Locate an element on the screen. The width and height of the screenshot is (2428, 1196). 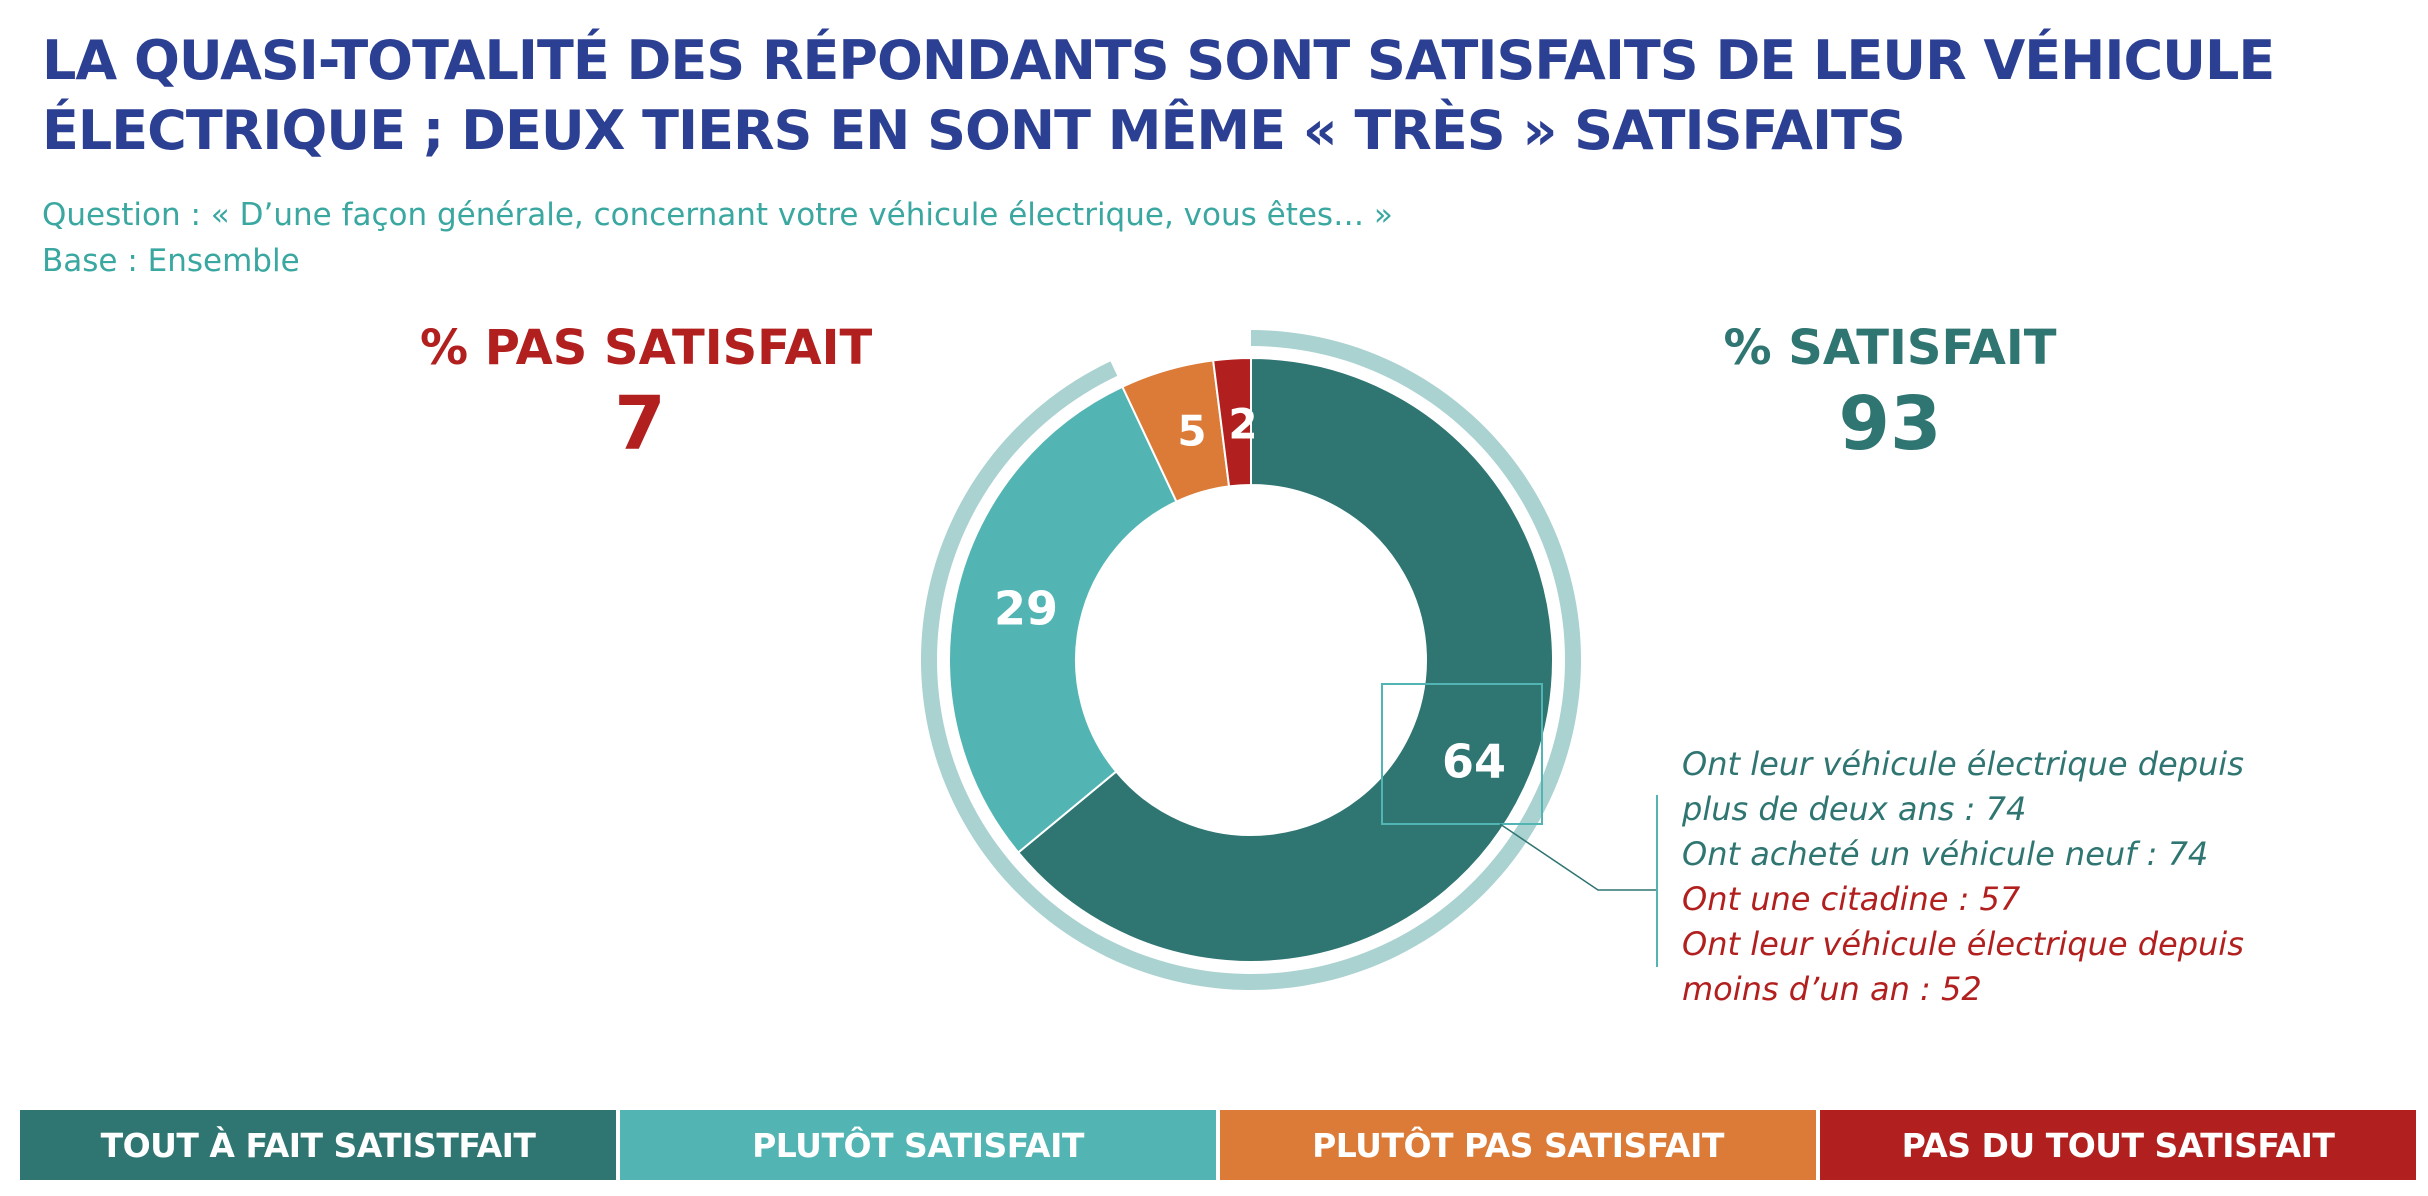
legend-item-0: TOUT À FAIT SATISTFAIT is located at coordinates (318, 1145).